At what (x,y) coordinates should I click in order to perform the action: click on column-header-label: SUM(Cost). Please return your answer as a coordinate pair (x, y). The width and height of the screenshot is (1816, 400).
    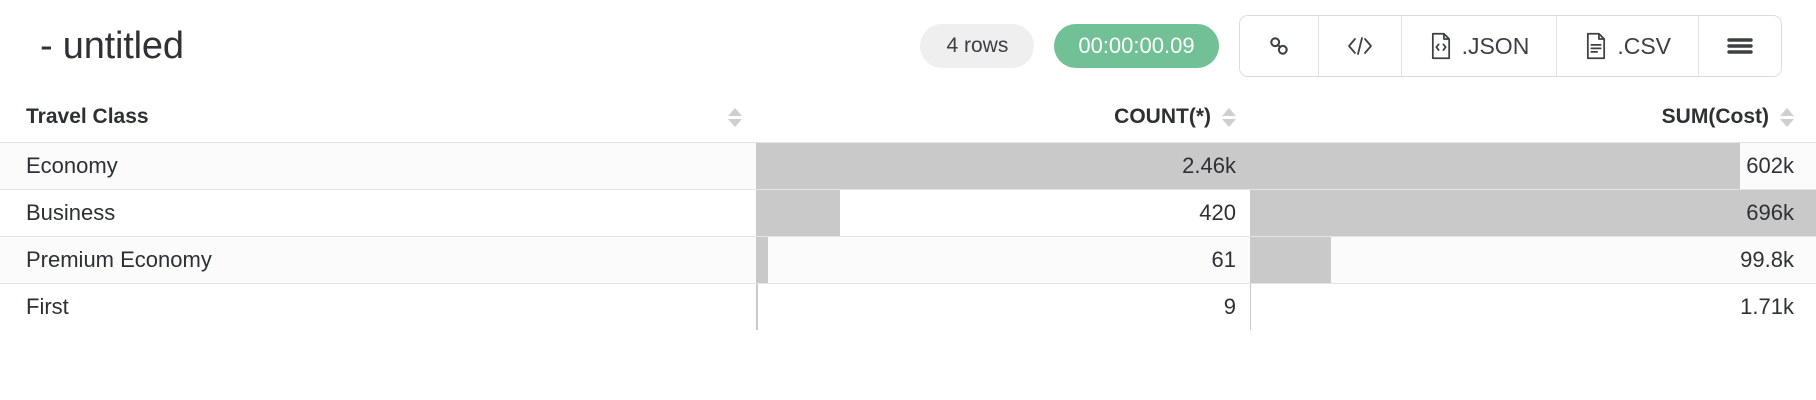
    Looking at the image, I should click on (1715, 116).